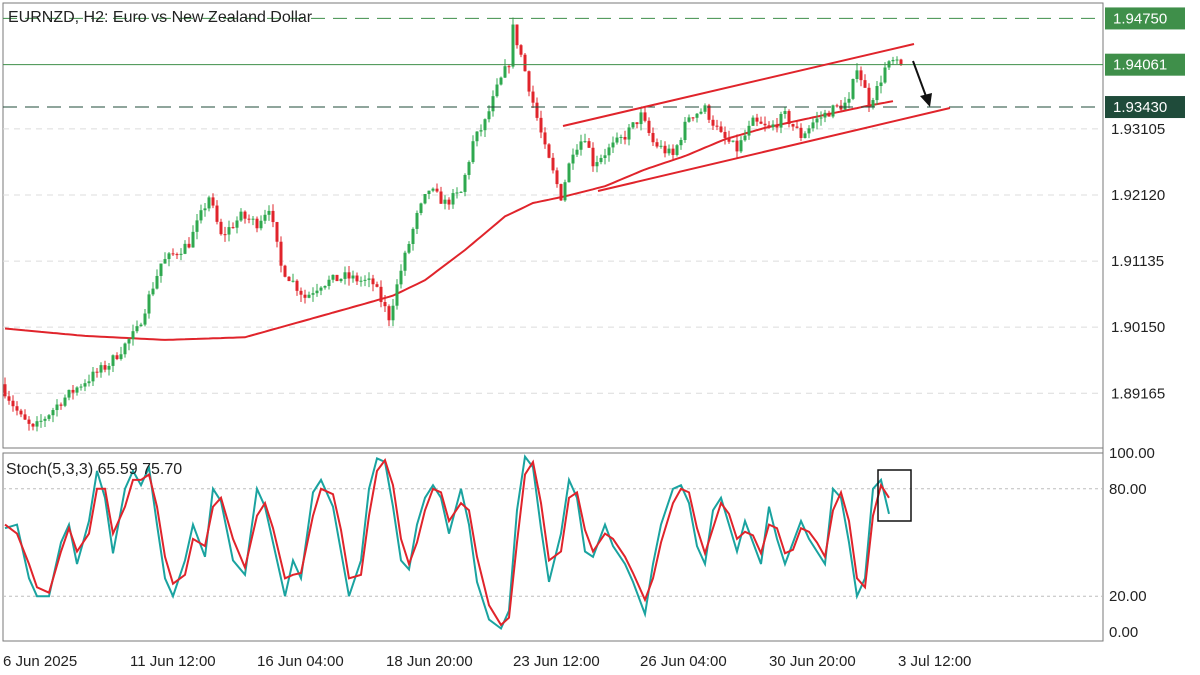 The image size is (1200, 675). What do you see at coordinates (94, 469) in the screenshot?
I see `stoch-title: Stoch(5,3,3) 65.59 75.70` at bounding box center [94, 469].